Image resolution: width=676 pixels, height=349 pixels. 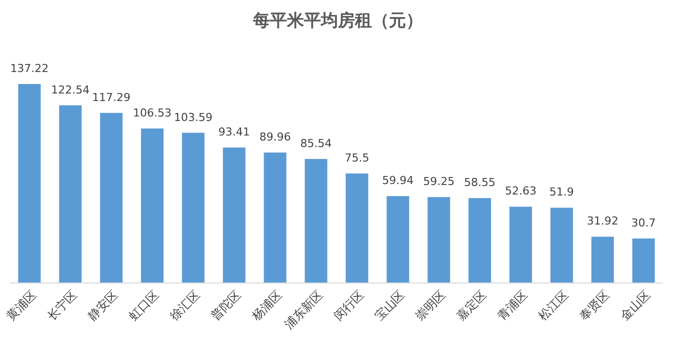 I want to click on data-label: 75.5, so click(x=357, y=158).